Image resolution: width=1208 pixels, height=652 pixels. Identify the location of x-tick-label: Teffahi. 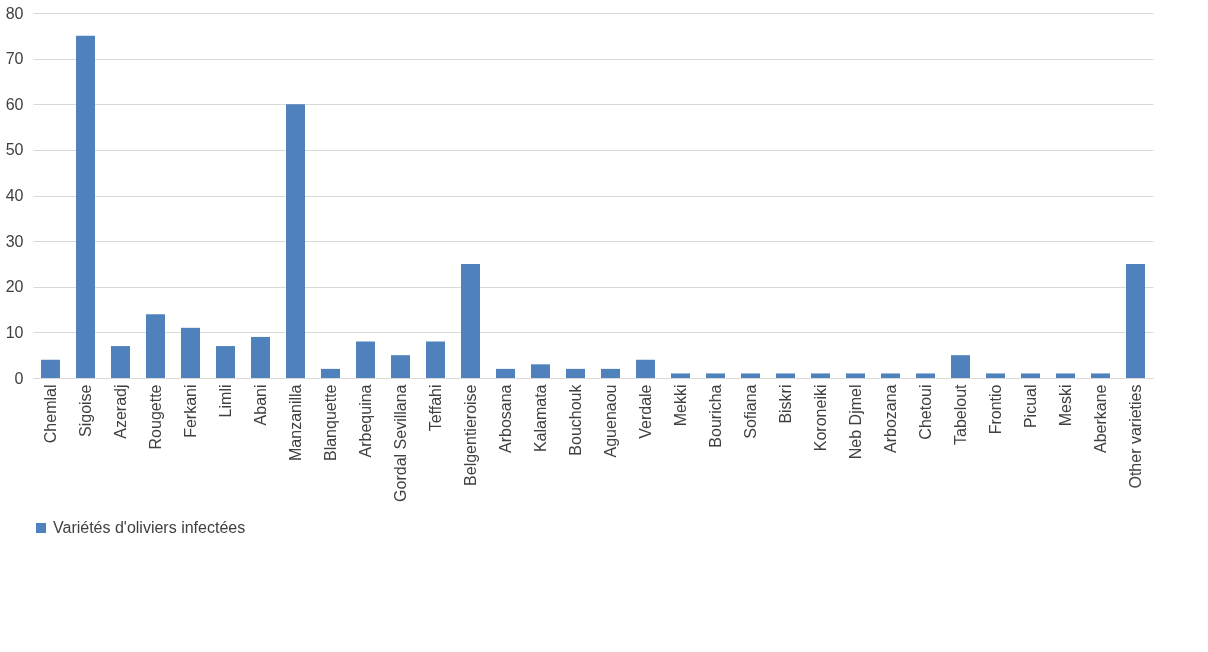
(435, 408).